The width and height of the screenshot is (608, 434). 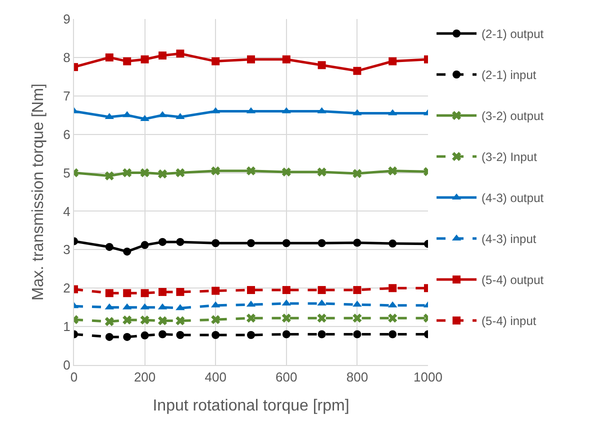 I want to click on x-axis-title: Input rotational torque [rpm], so click(x=251, y=405).